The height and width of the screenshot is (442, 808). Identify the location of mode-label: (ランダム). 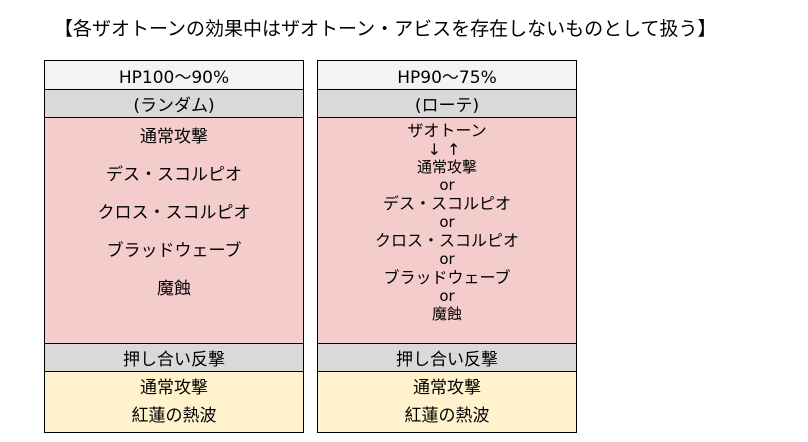
(174, 104).